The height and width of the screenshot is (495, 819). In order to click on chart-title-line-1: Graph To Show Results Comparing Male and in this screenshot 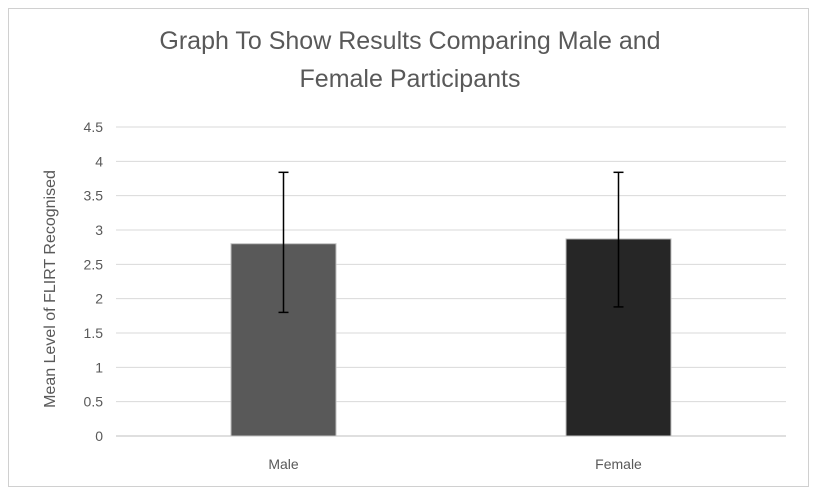, I will do `click(410, 41)`.